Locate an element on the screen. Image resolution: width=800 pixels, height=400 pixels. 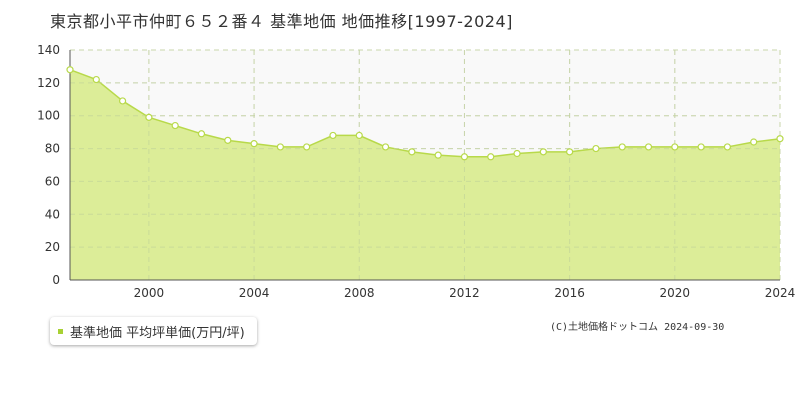
y-axis-ticks: 0 20 40 60 80 100 120 140 is located at coordinates (48, 165).